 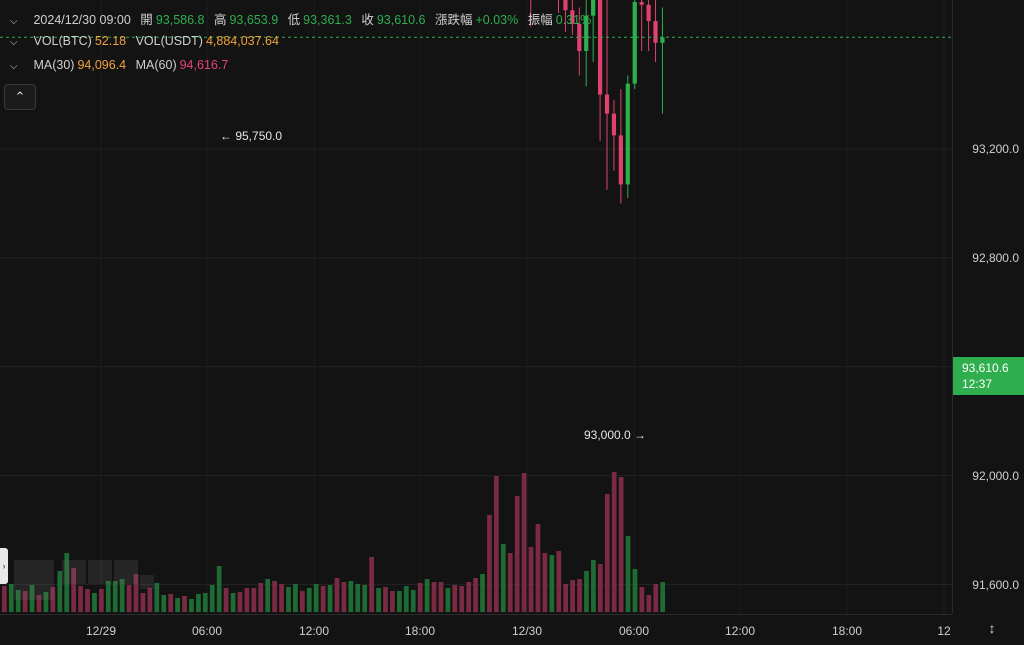 What do you see at coordinates (995, 148) in the screenshot?
I see `price-tick-label: 93,200.0` at bounding box center [995, 148].